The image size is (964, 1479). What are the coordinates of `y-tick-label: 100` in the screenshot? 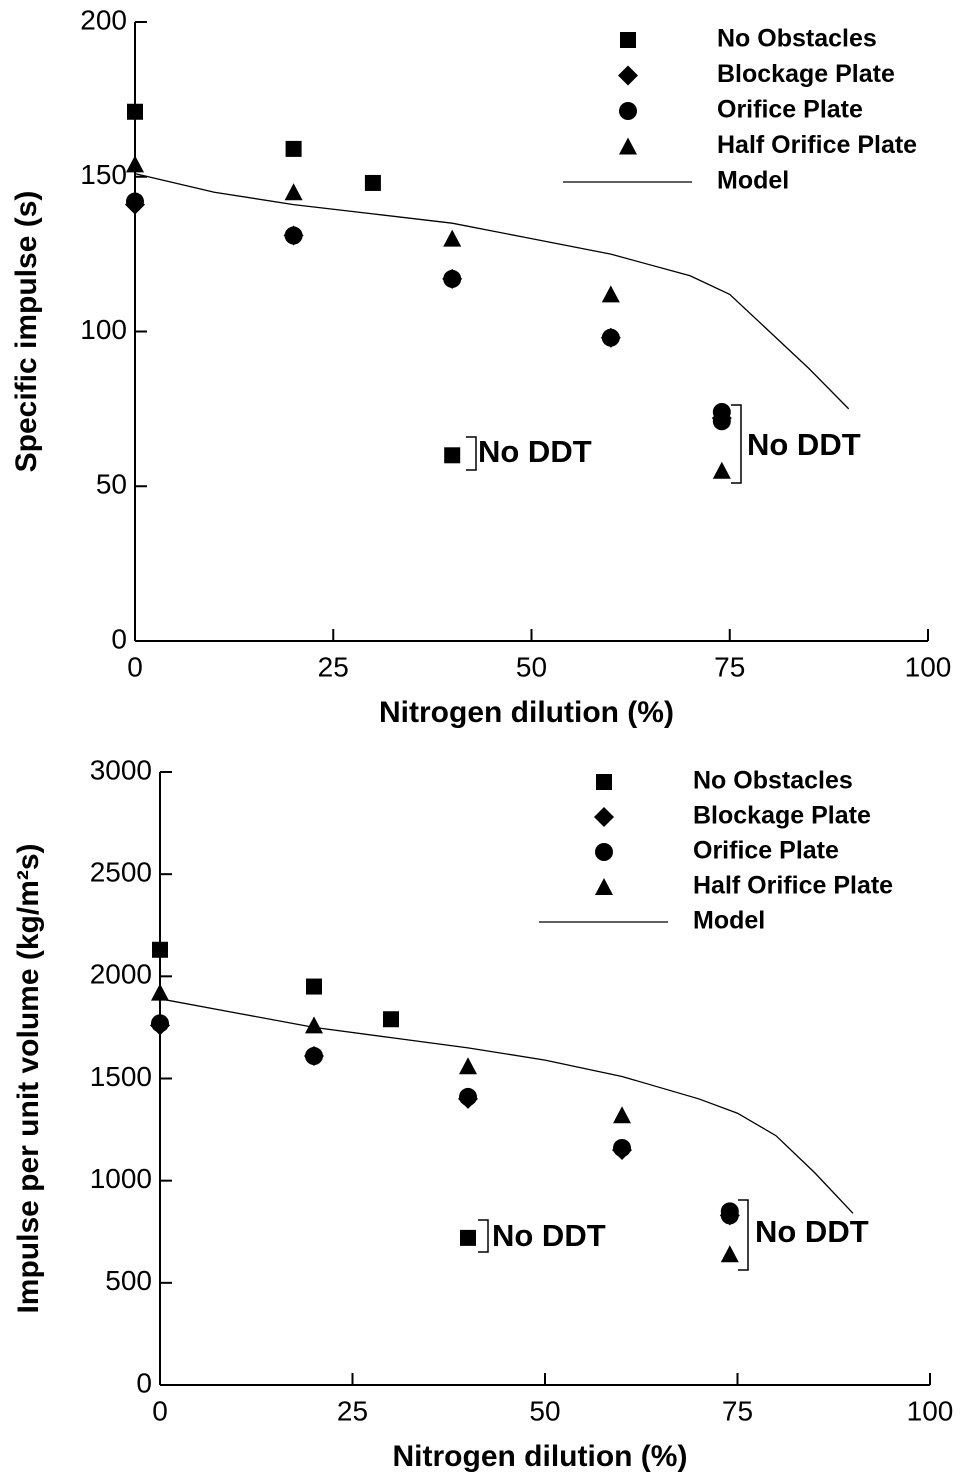 It's located at (103, 329).